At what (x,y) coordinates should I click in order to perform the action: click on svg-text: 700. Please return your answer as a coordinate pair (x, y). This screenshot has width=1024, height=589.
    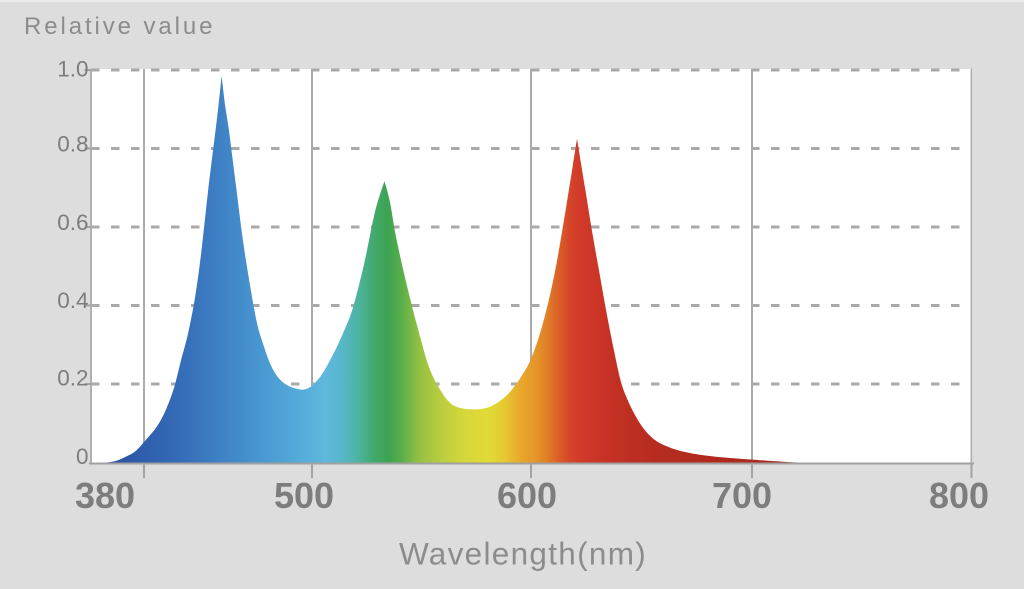
    Looking at the image, I should click on (742, 495).